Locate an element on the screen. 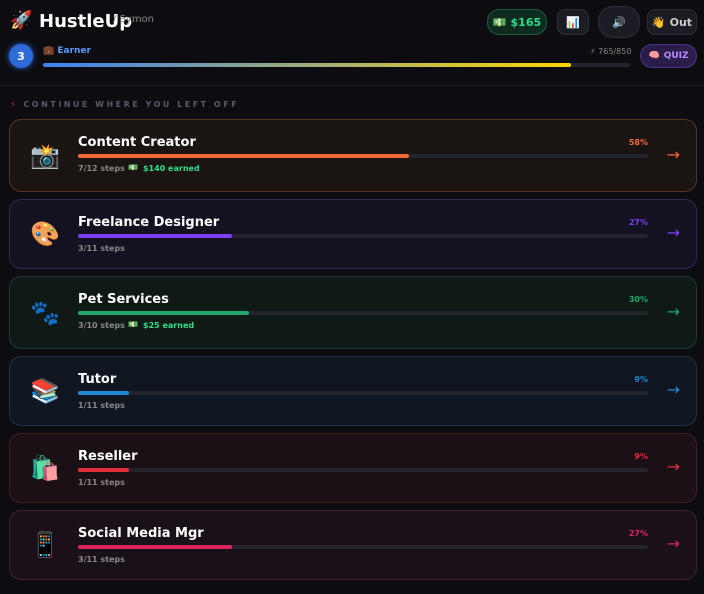 The height and width of the screenshot is (594, 704). earned: $140 earned is located at coordinates (171, 168).